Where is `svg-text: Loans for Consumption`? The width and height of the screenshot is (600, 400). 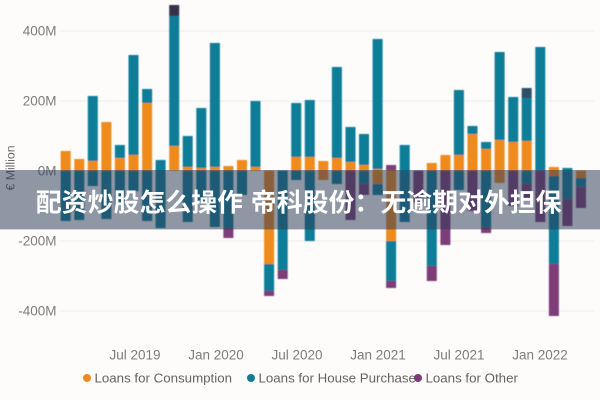 svg-text: Loans for Consumption is located at coordinates (163, 377).